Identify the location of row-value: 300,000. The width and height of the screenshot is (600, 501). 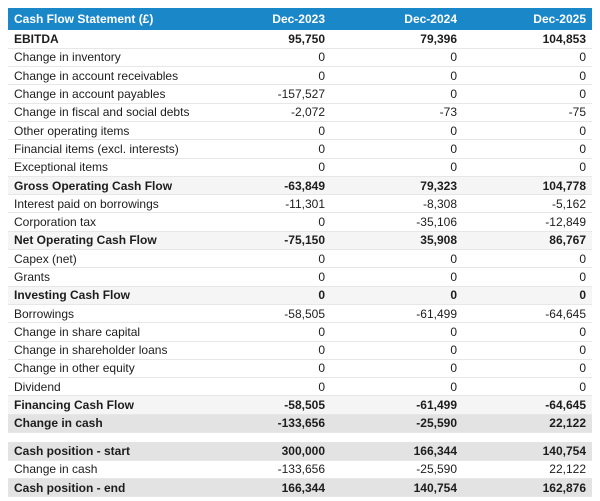
(265, 451).